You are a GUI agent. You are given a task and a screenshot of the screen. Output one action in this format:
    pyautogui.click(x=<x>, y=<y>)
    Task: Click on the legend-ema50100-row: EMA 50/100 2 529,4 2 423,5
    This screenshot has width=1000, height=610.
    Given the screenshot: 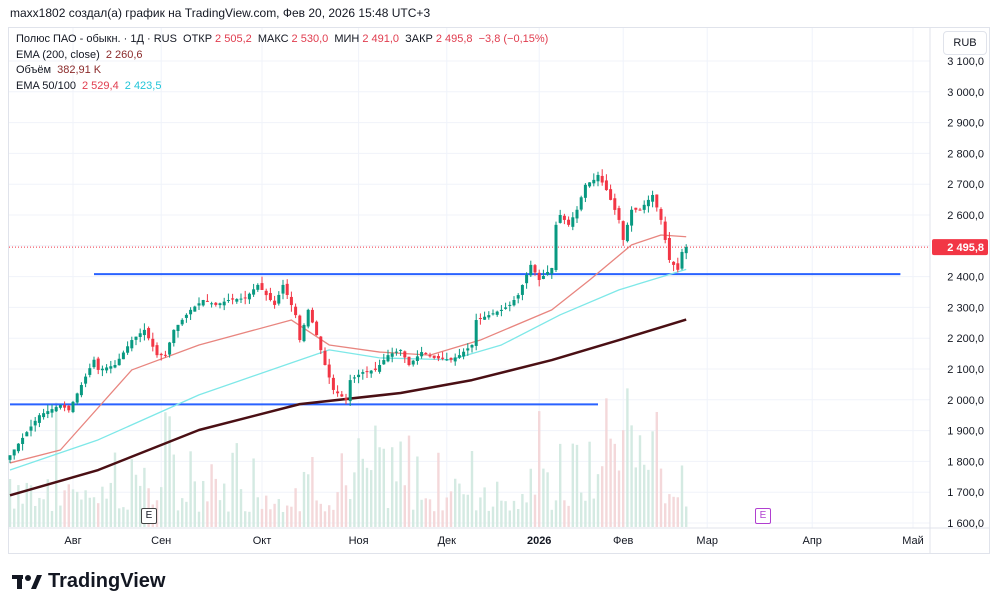 What is the action you would take?
    pyautogui.click(x=283, y=87)
    